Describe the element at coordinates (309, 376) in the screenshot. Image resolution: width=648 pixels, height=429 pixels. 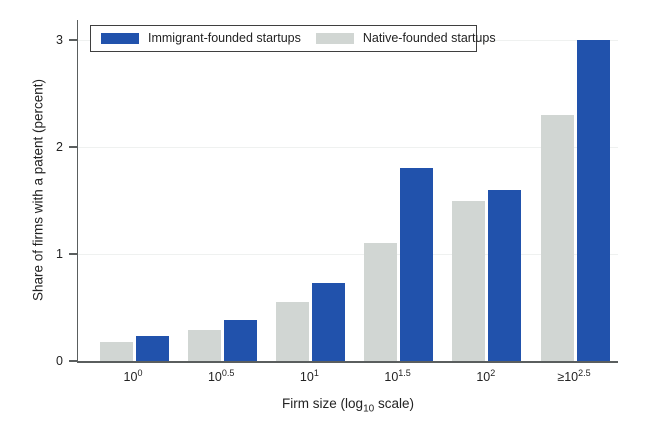
I see `x-axis-tick-label: 10¹` at that location.